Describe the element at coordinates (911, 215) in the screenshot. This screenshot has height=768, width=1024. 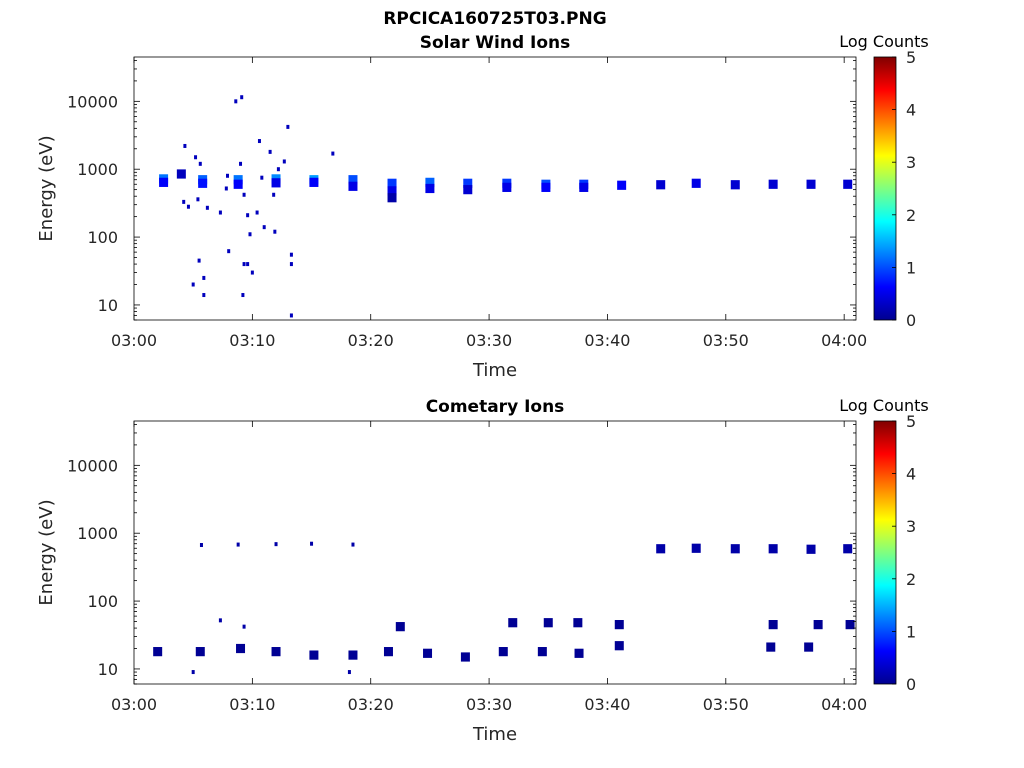
I see `colorbar-tick-label: 2` at that location.